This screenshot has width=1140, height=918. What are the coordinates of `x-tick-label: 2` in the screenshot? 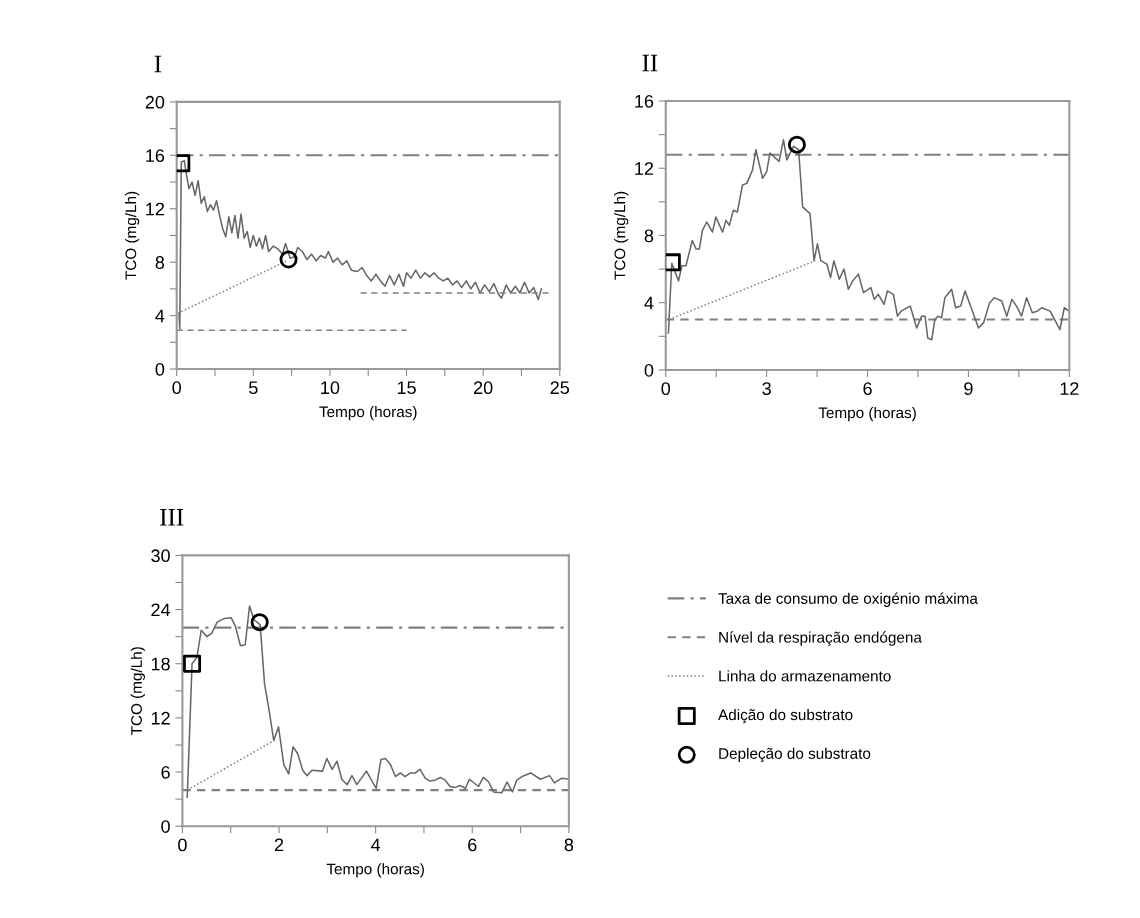 It's located at (279, 845).